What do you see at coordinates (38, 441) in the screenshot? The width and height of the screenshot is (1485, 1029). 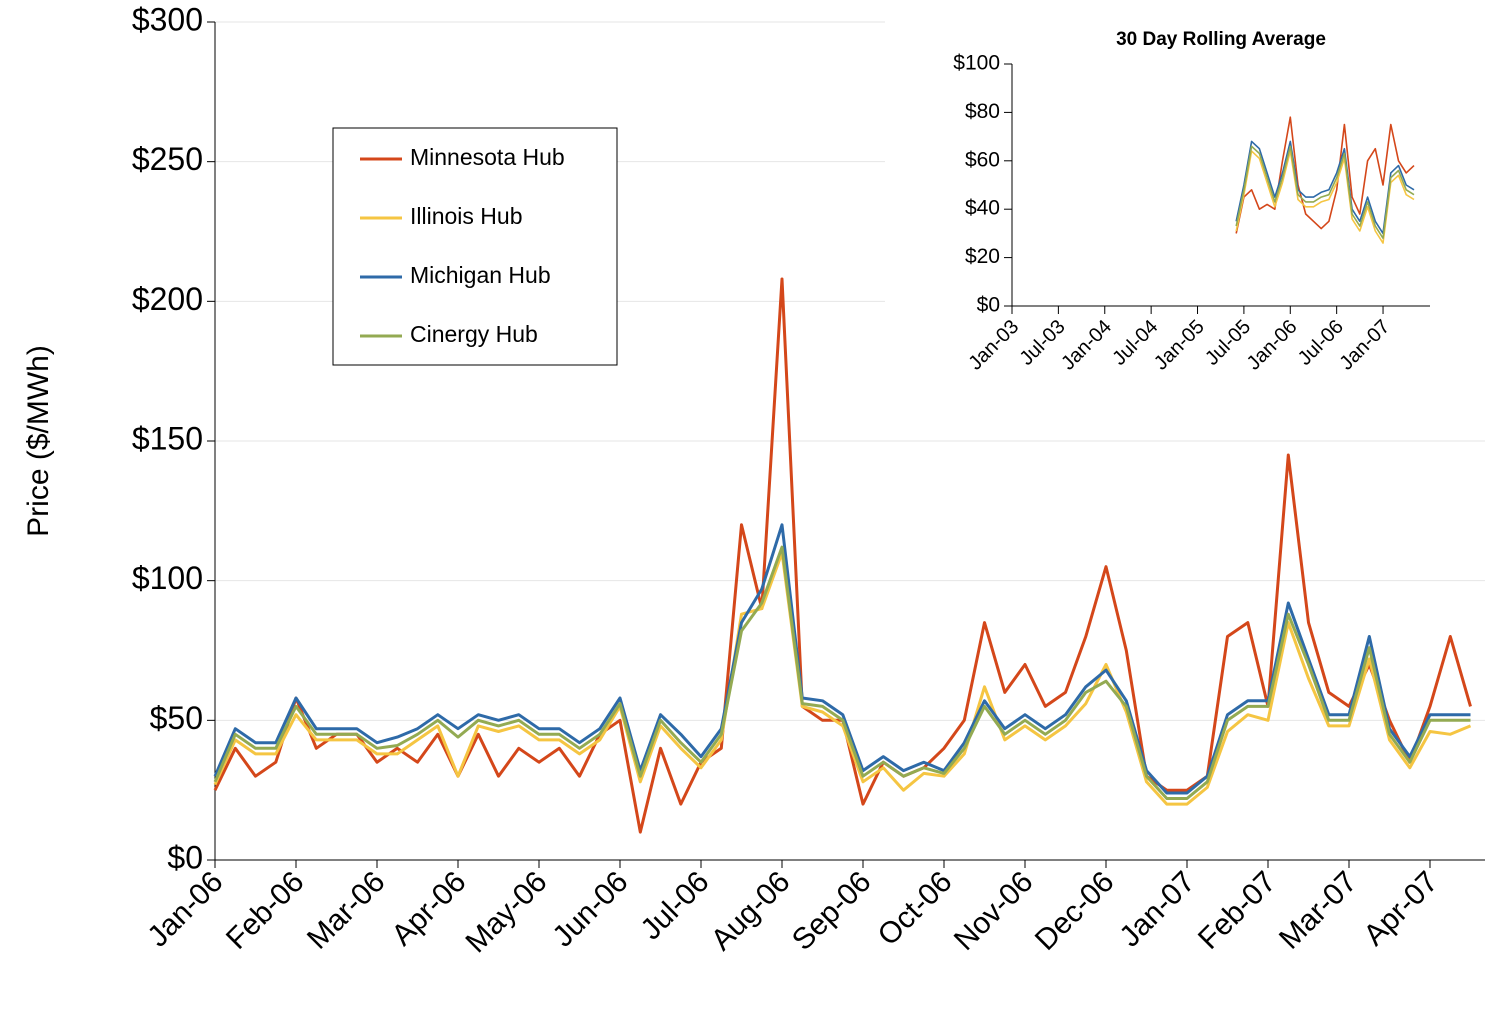 I see `y-axis-label: Price ($/MWh)` at bounding box center [38, 441].